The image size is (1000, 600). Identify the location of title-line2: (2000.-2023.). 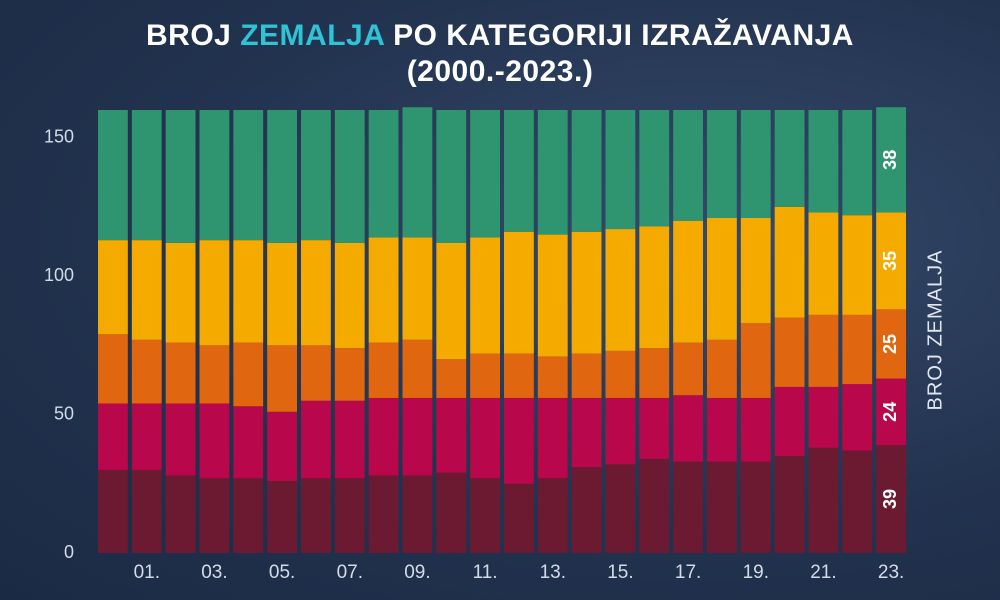
(500, 71).